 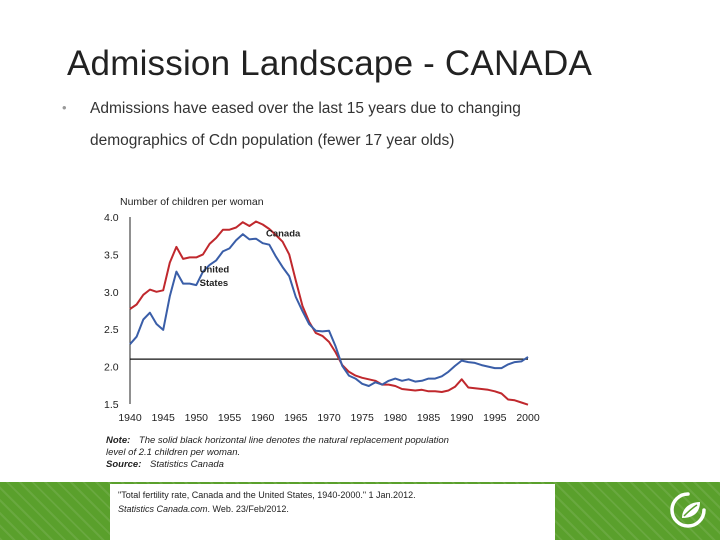 I want to click on citation-date: . Web. 23/Feb/2012., so click(x=248, y=509).